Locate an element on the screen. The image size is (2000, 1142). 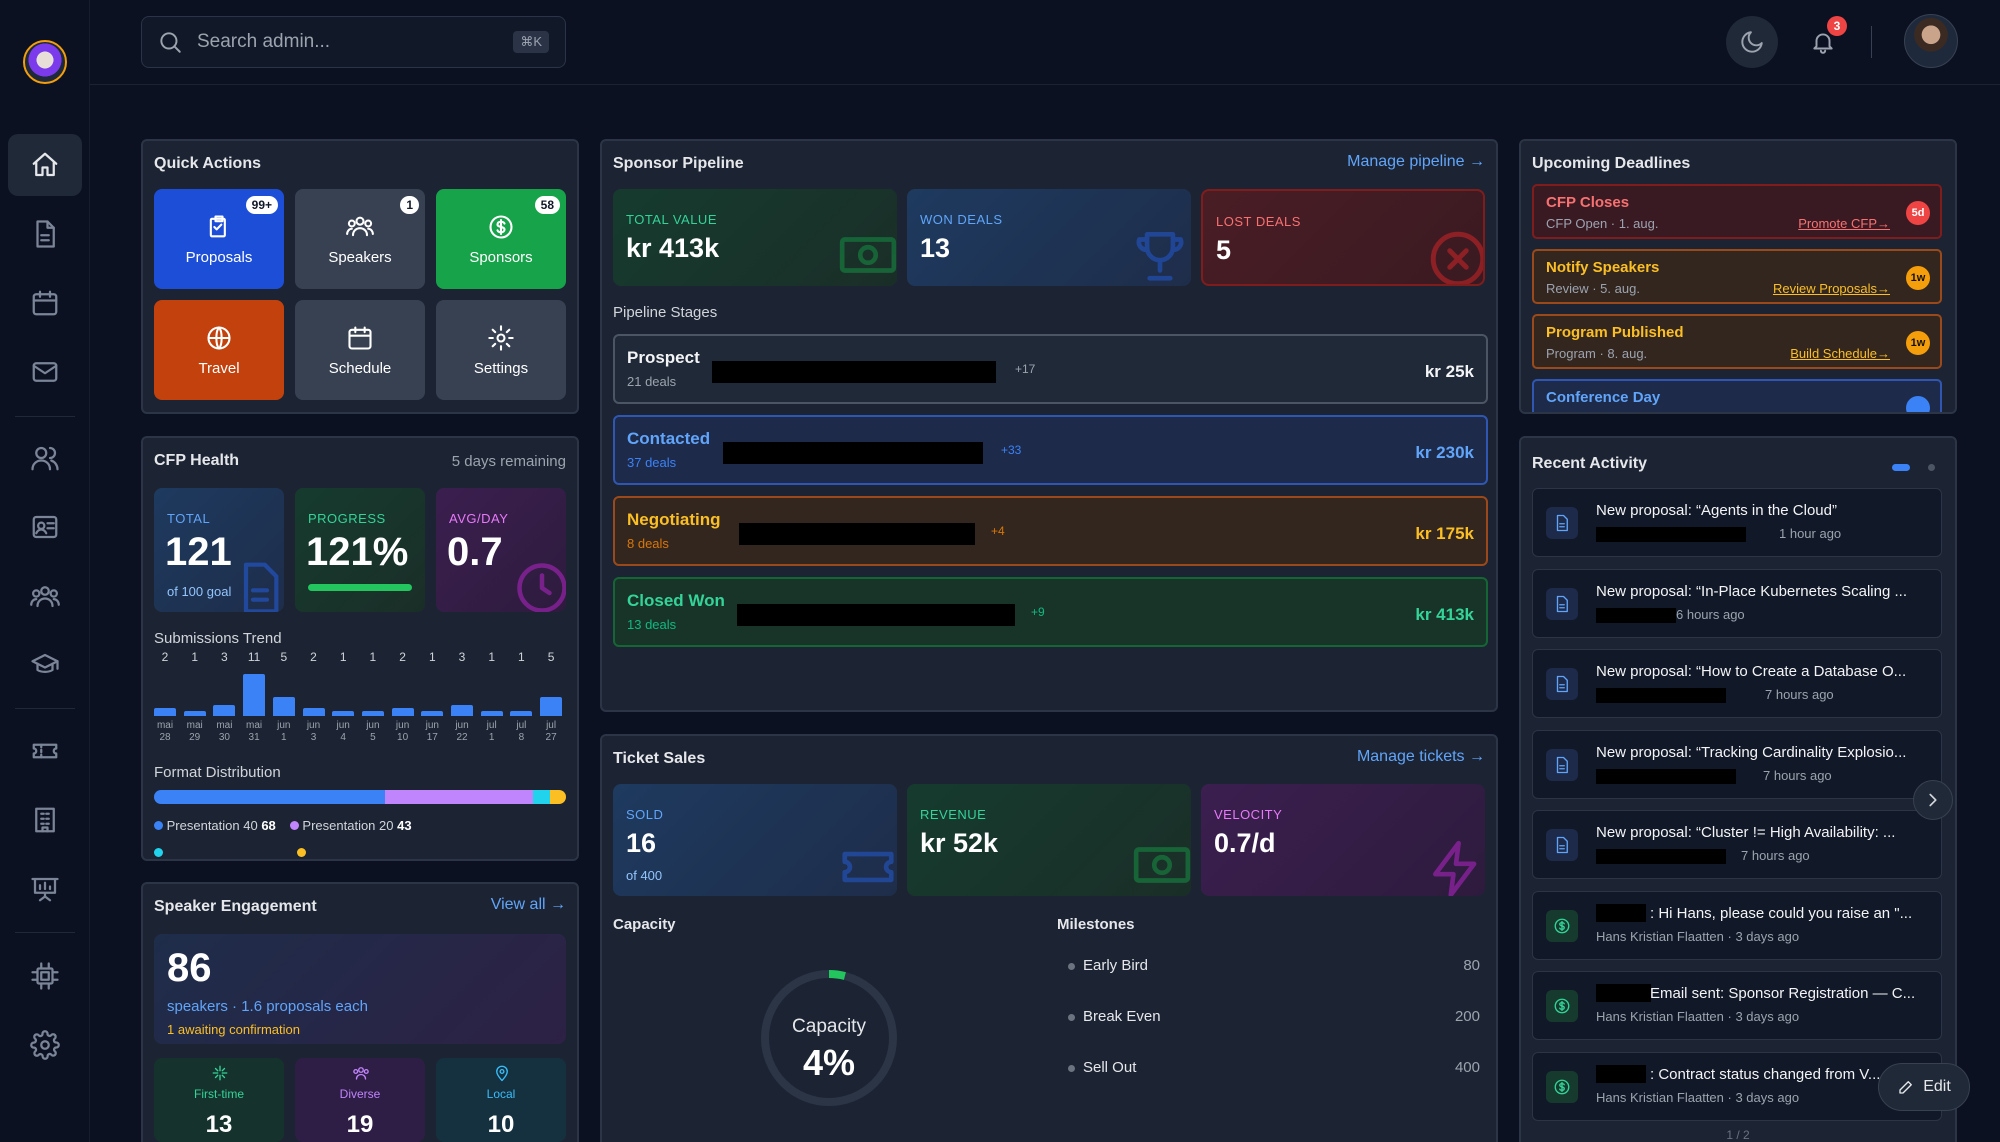
stage-prospect: Prospect 21 deals +17 kr 25k is located at coordinates (1050, 369).